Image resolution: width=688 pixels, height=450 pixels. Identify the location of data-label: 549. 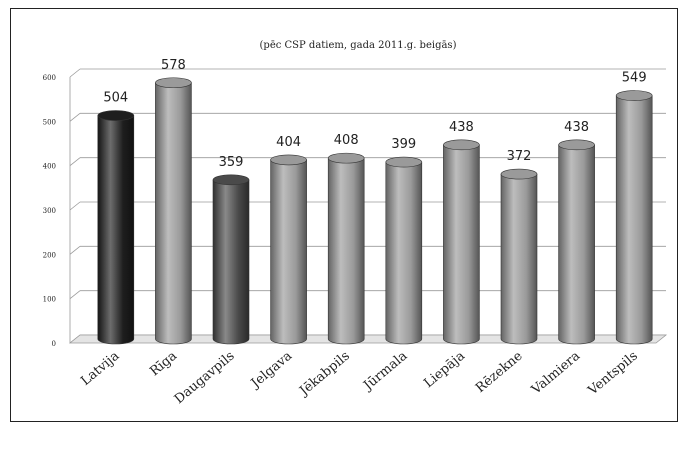
(634, 78).